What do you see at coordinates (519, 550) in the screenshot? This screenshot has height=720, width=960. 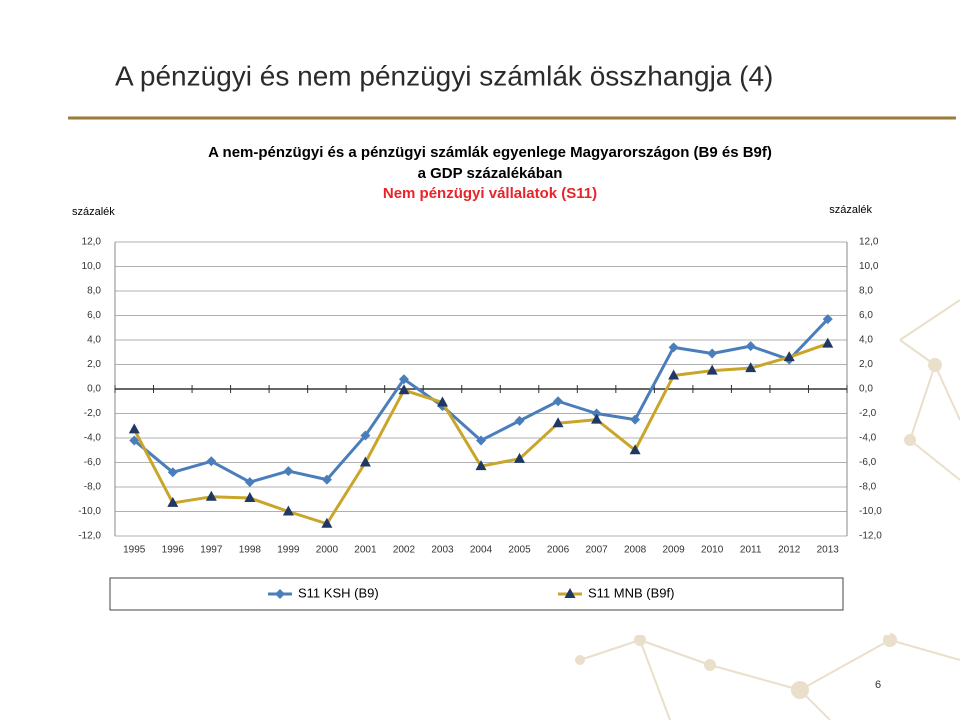 I see `x-tick-label: 2005` at bounding box center [519, 550].